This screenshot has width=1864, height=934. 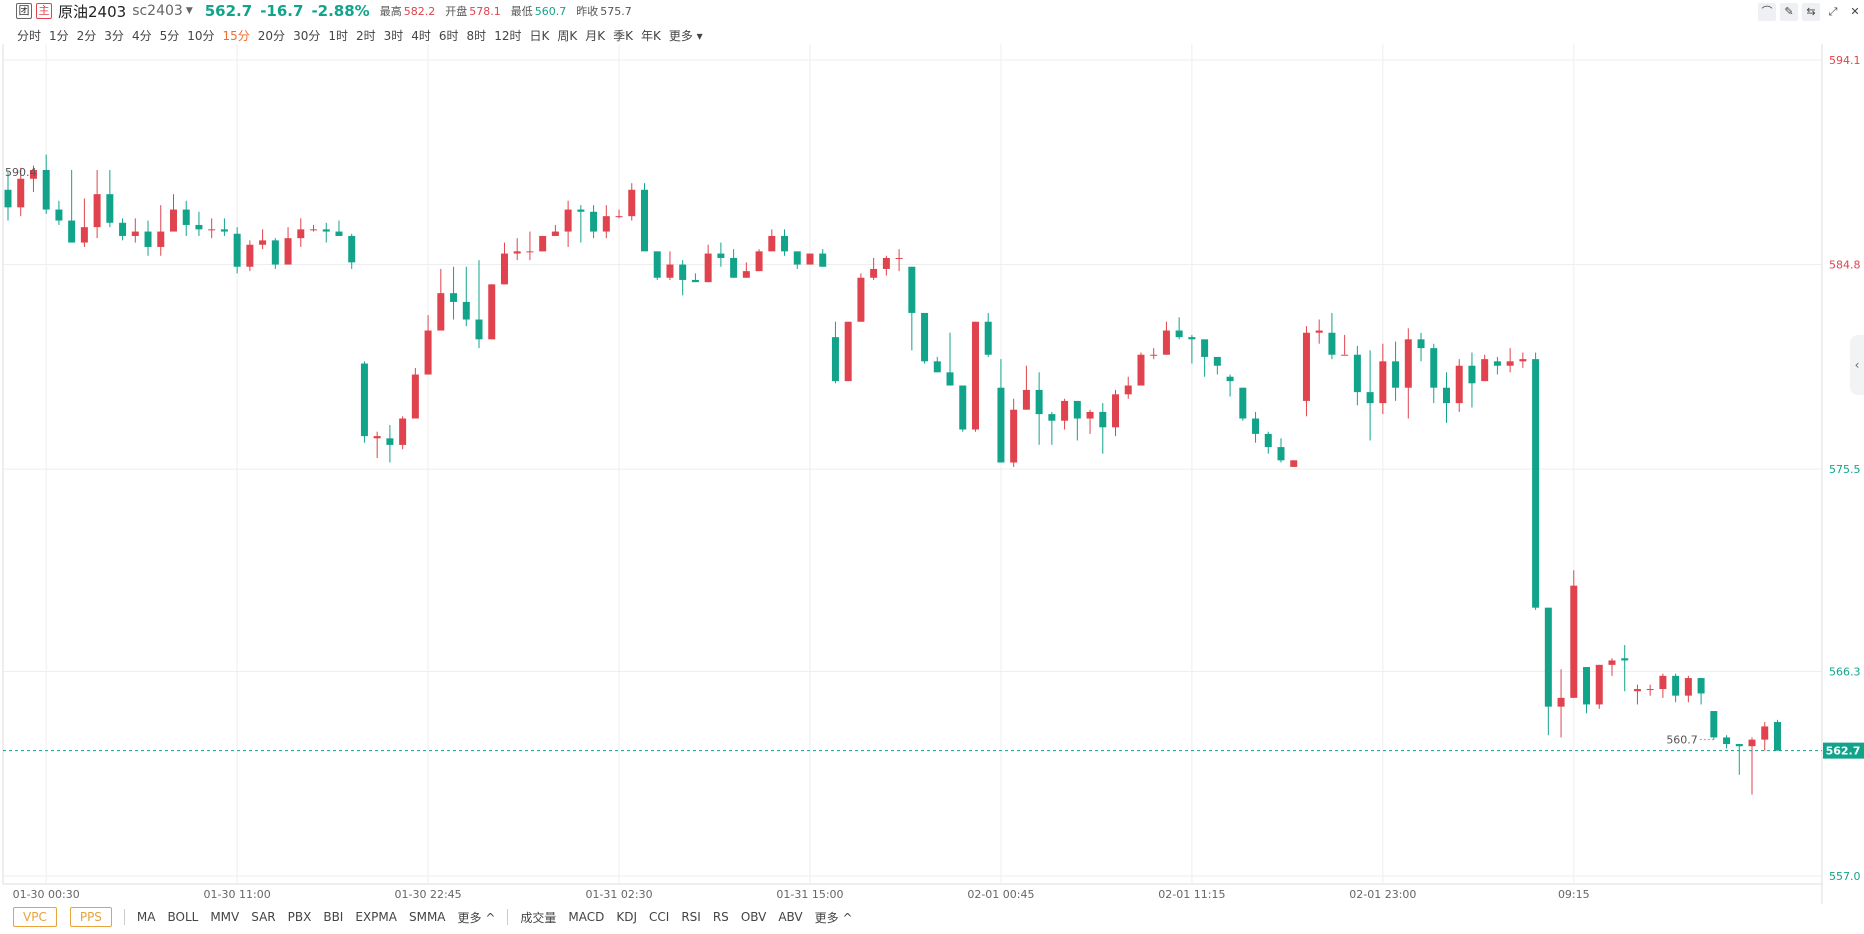 What do you see at coordinates (201, 36) in the screenshot?
I see `period-6: 10分` at bounding box center [201, 36].